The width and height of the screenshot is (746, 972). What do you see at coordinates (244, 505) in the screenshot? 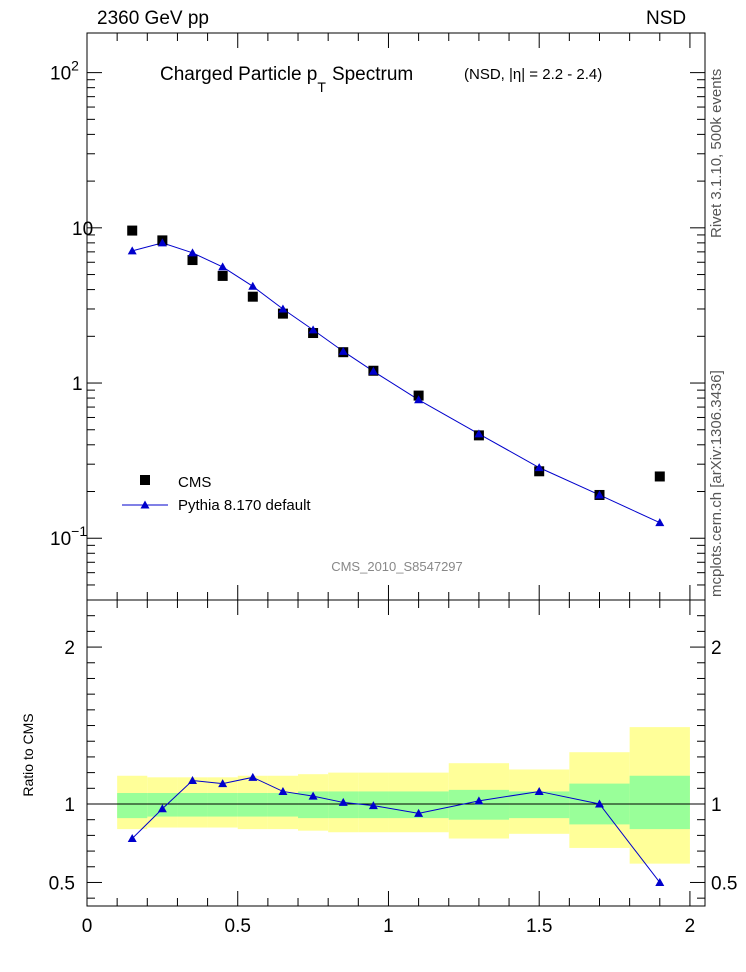
I see `legend-pythia-label: Pythia 8.170 default` at bounding box center [244, 505].